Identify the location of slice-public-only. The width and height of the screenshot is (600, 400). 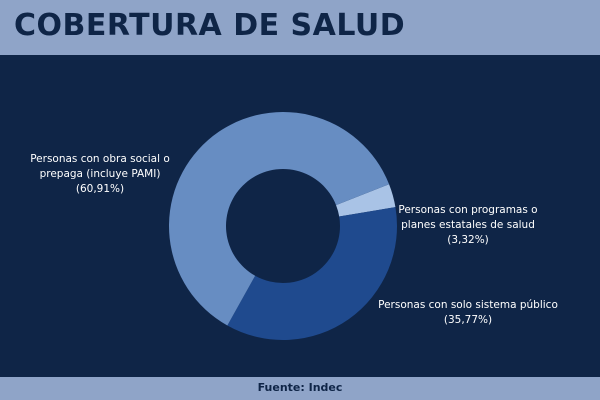
(312, 274).